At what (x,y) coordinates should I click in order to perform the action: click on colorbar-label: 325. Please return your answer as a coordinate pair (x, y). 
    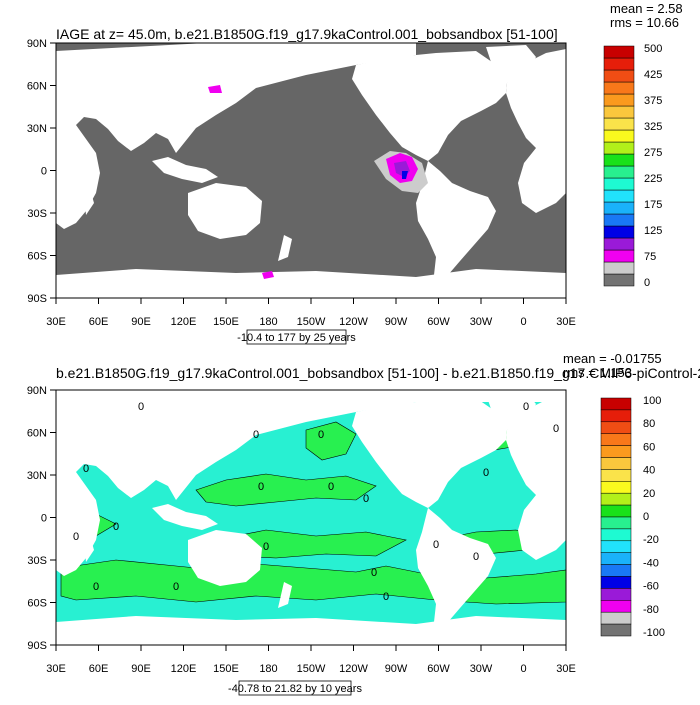
    Looking at the image, I should click on (653, 127).